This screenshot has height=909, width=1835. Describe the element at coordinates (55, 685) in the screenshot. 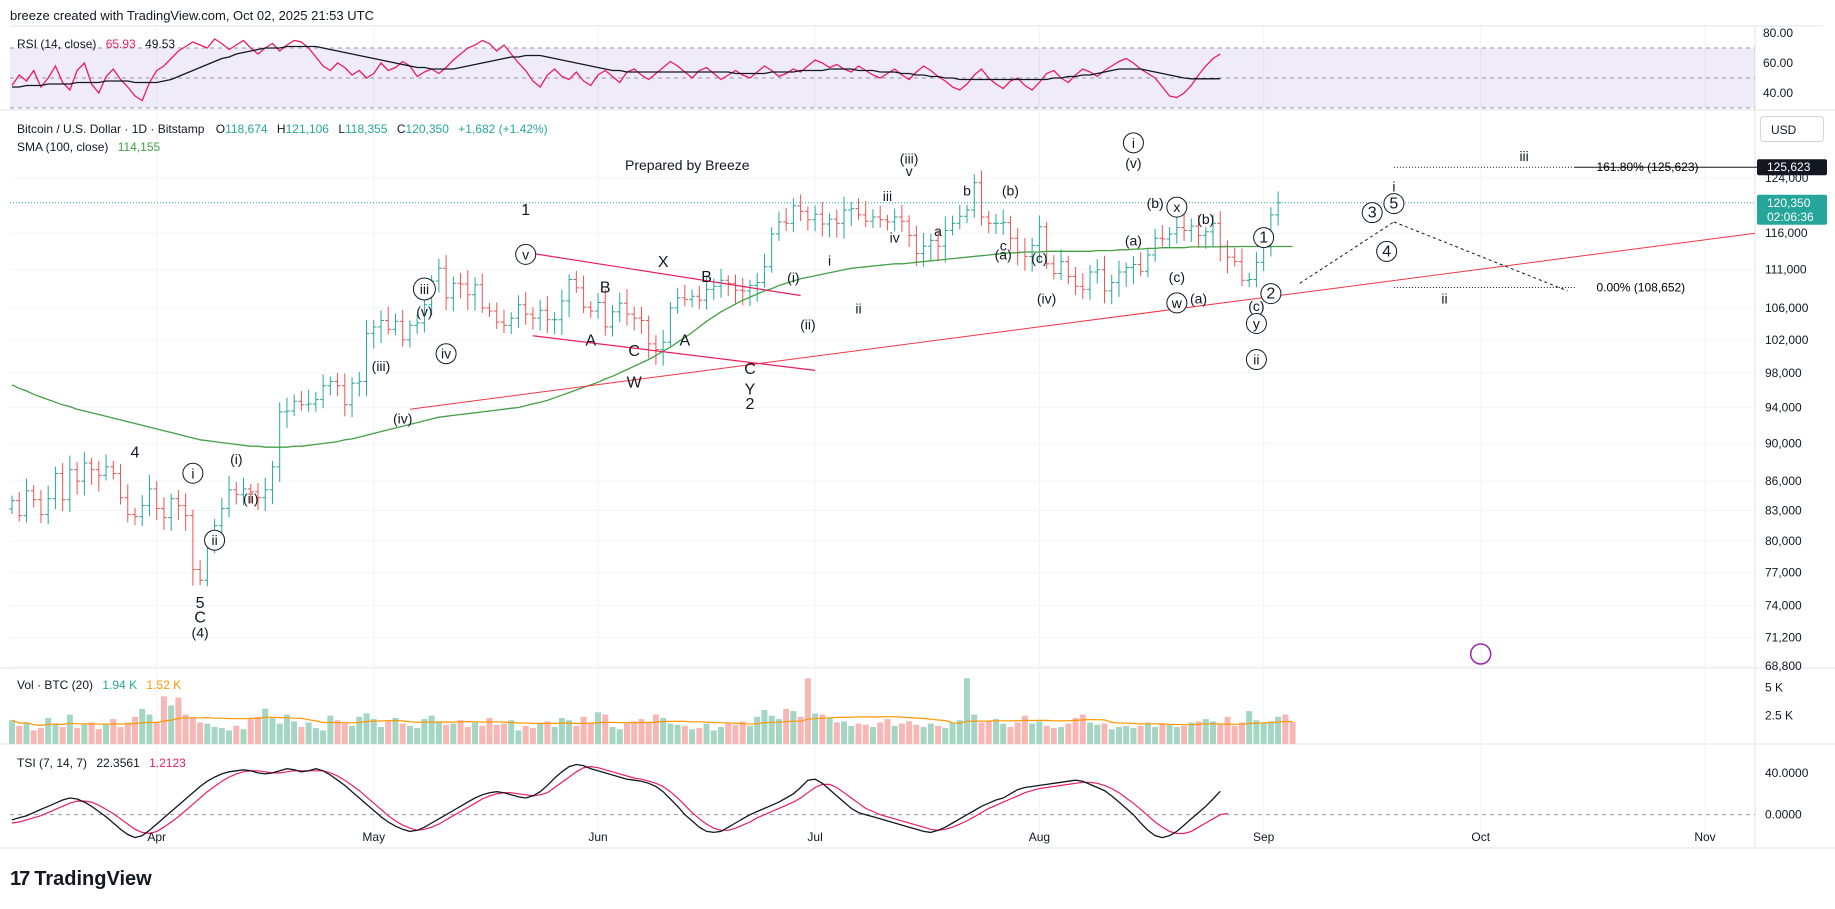

I see `volume-legend-name: Vol · BTC (20)` at that location.